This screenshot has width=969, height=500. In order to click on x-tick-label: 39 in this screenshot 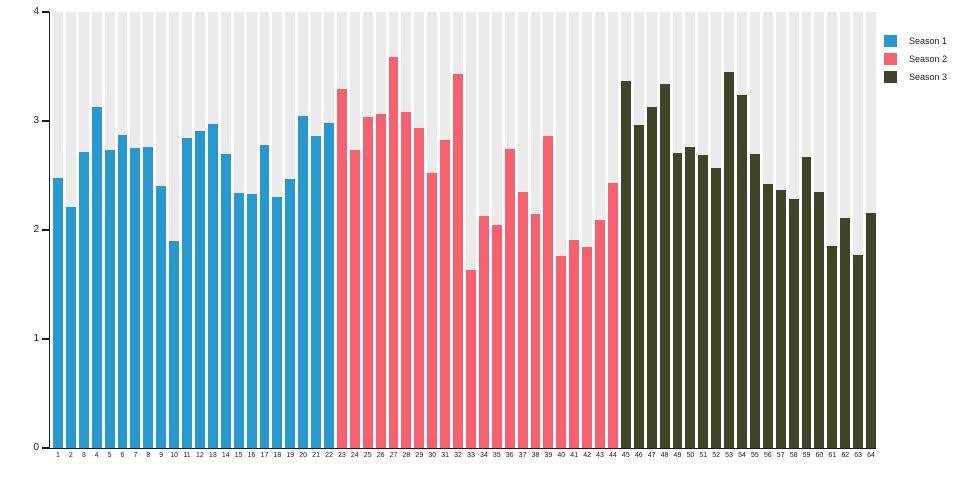, I will do `click(548, 455)`.